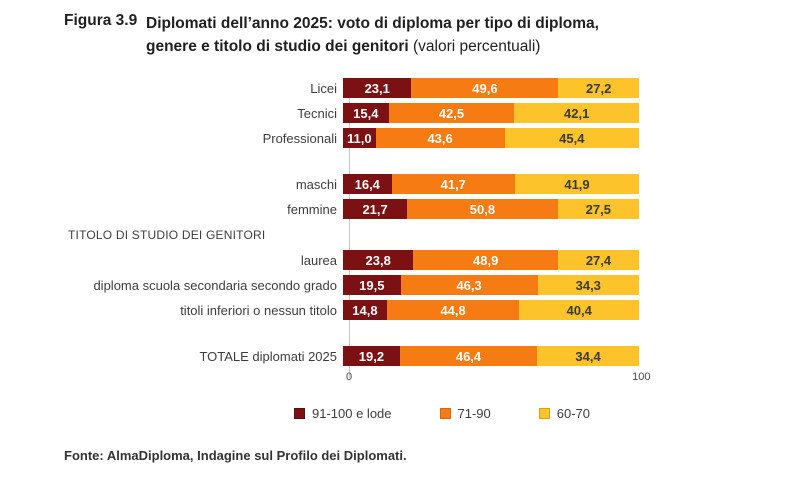 The height and width of the screenshot is (486, 800). I want to click on chart-row: femmine 21,7 50,8 27,5, so click(356, 209).